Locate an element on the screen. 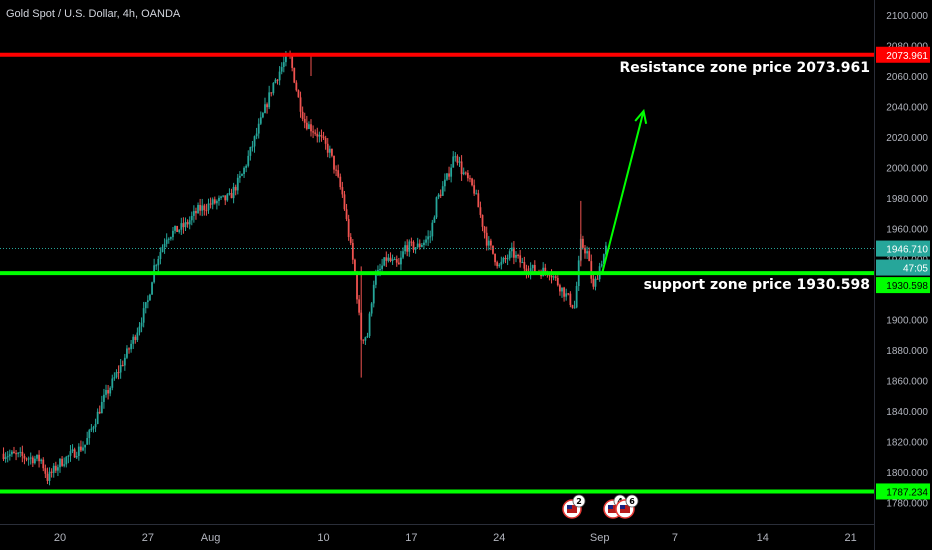 The width and height of the screenshot is (932, 550). y-tick-label: 1900.000 is located at coordinates (907, 321).